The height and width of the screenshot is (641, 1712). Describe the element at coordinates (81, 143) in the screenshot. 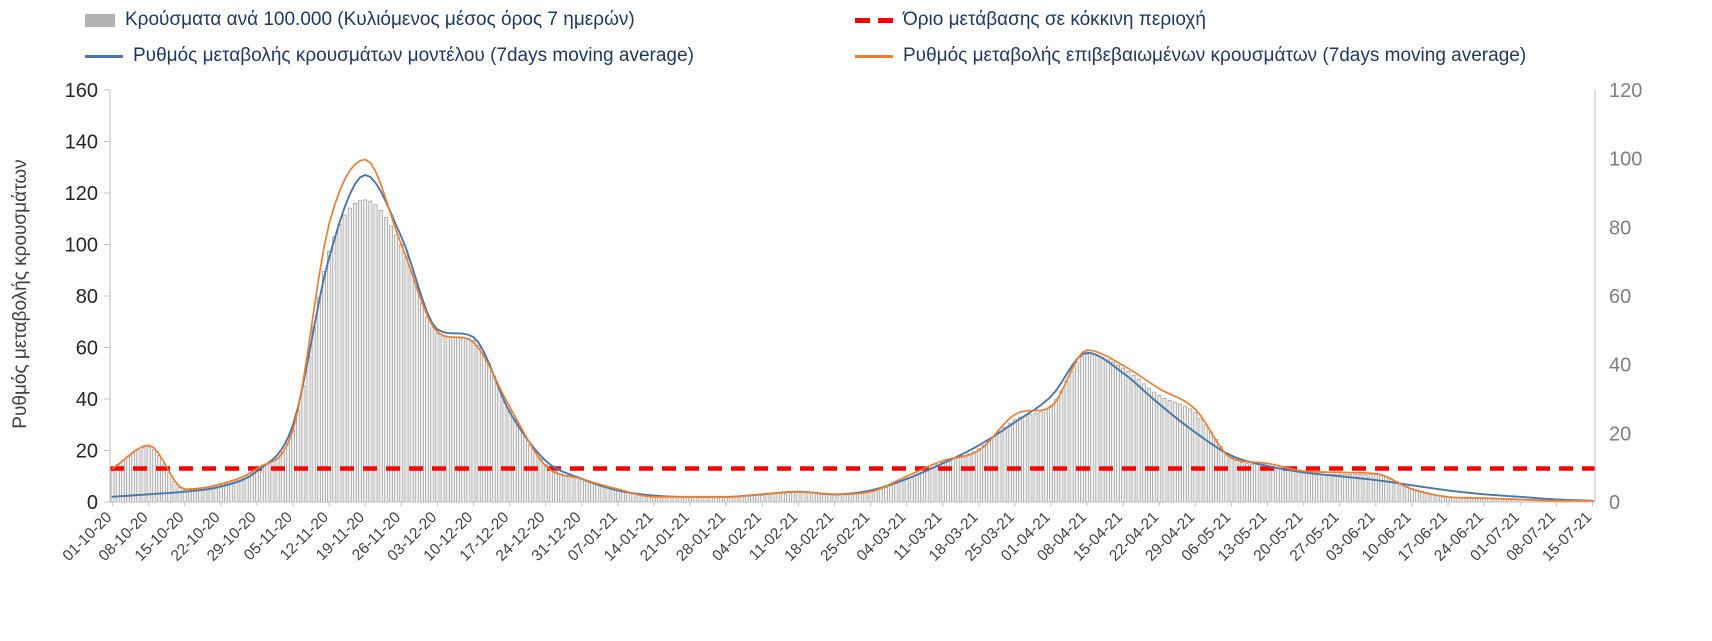

I see `left-tick-label: 140` at that location.